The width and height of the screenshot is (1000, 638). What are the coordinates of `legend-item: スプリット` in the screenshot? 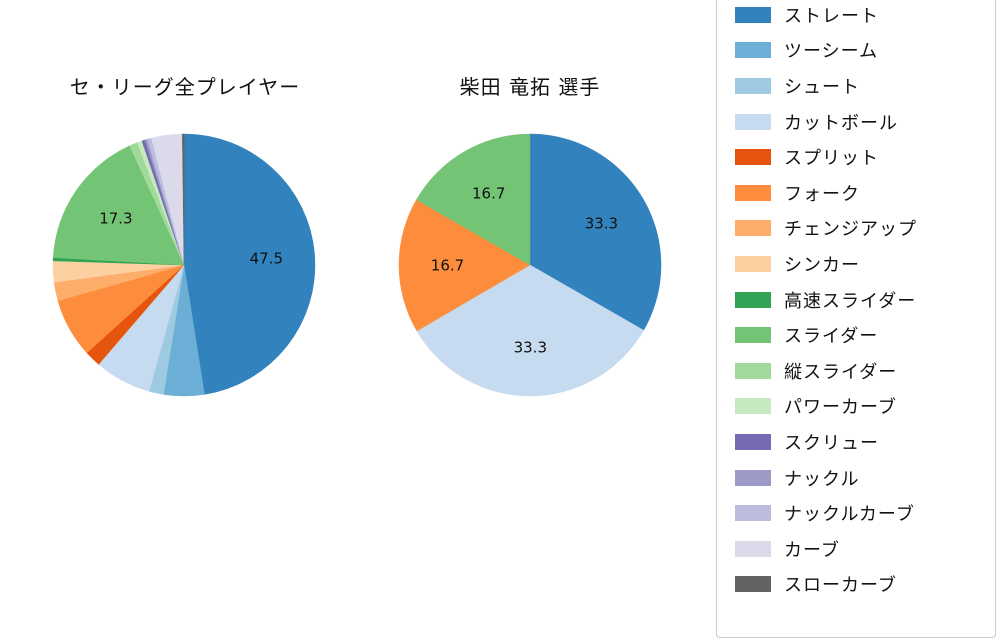 It's located at (865, 157).